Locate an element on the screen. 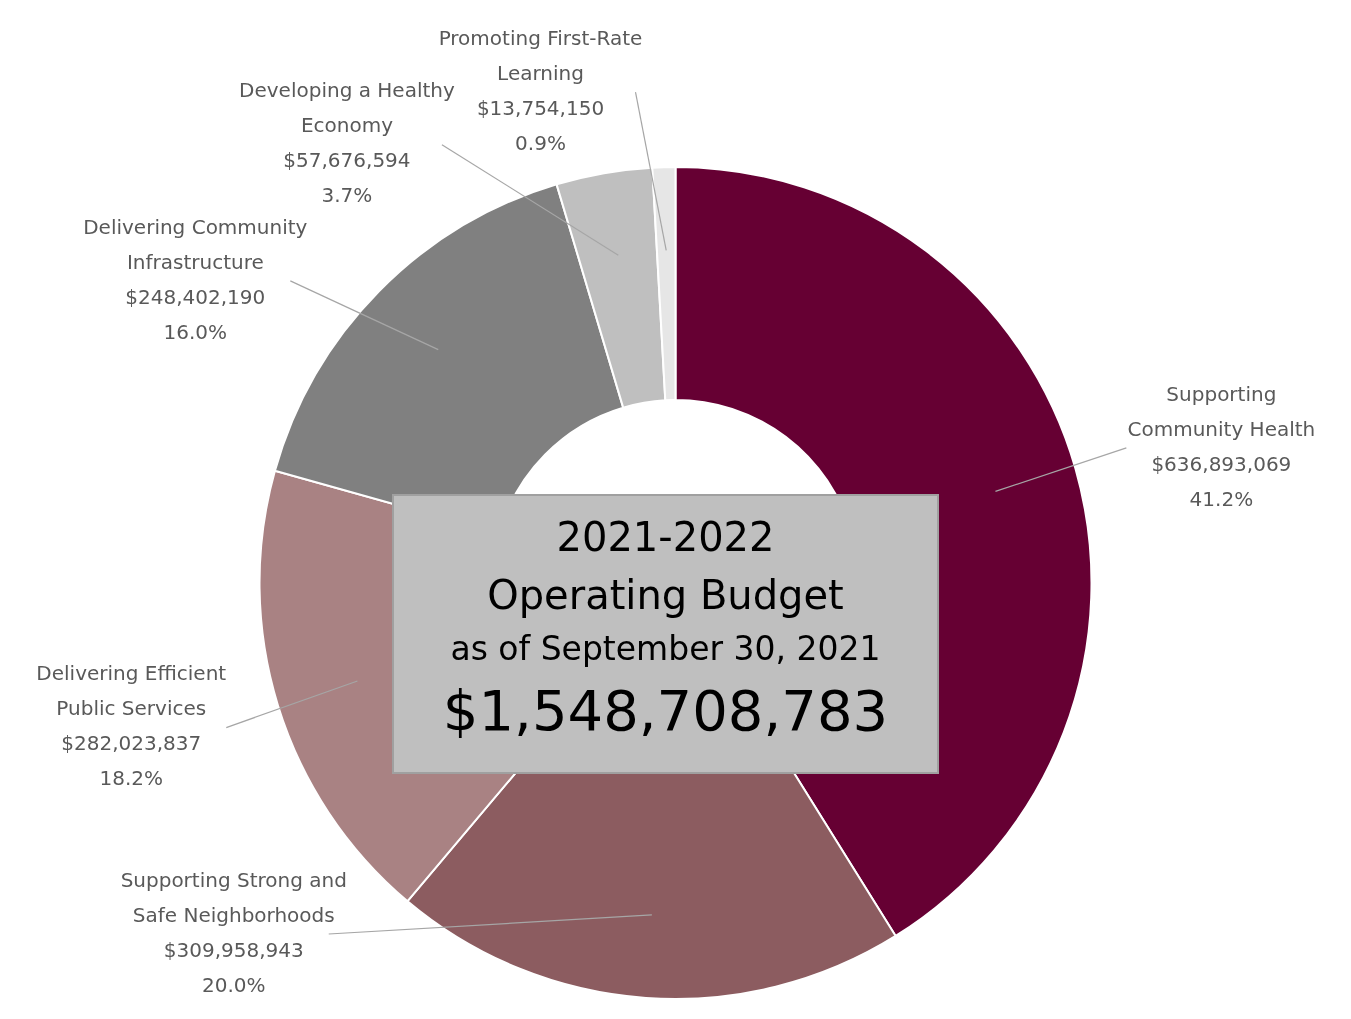 Image resolution: width=1351 pixels, height=1019 pixels. data-label: $636,893,069 41.2% is located at coordinates (1221, 481).